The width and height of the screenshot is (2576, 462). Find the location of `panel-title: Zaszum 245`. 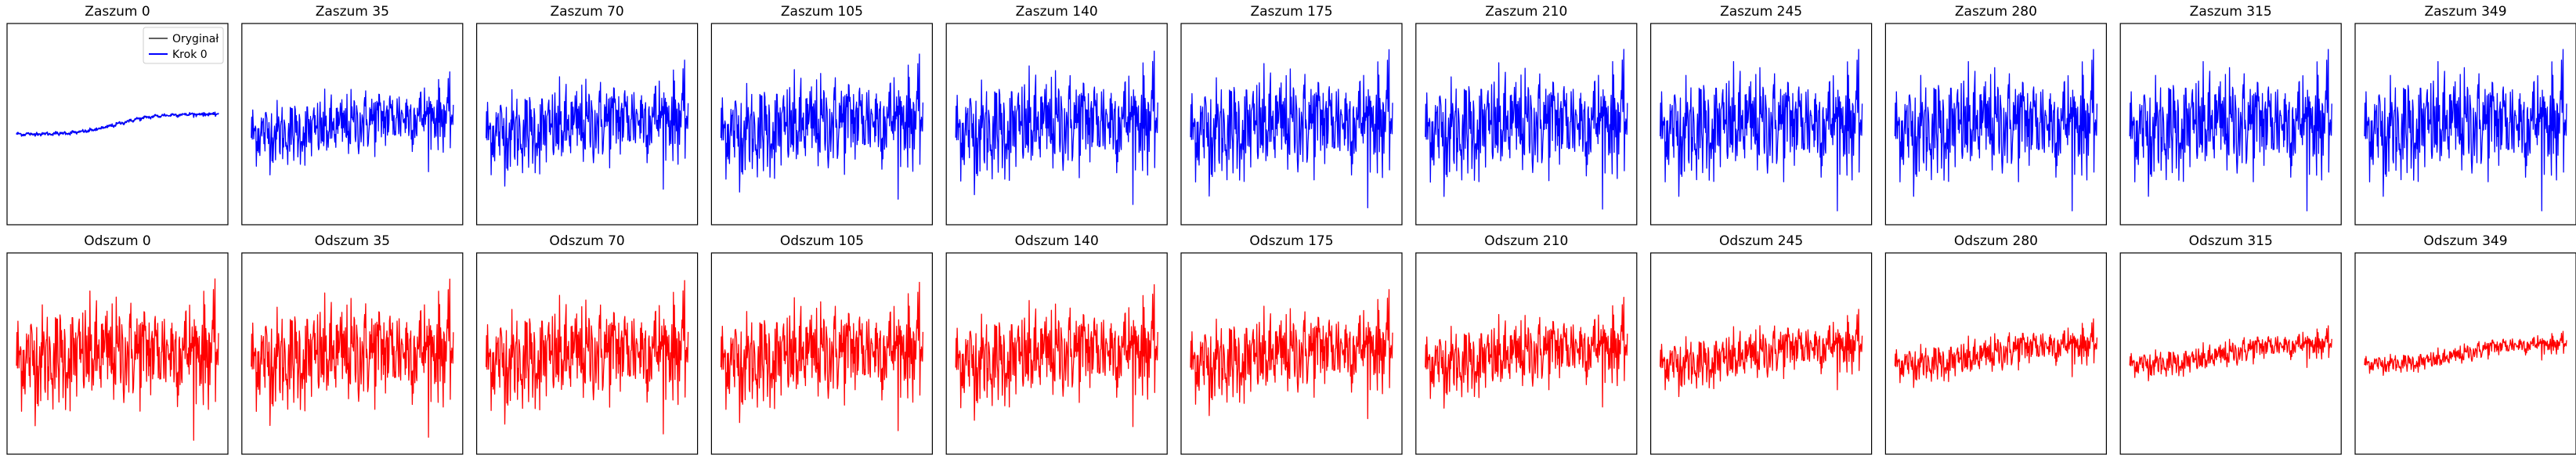

panel-title: Zaszum 245 is located at coordinates (1761, 12).